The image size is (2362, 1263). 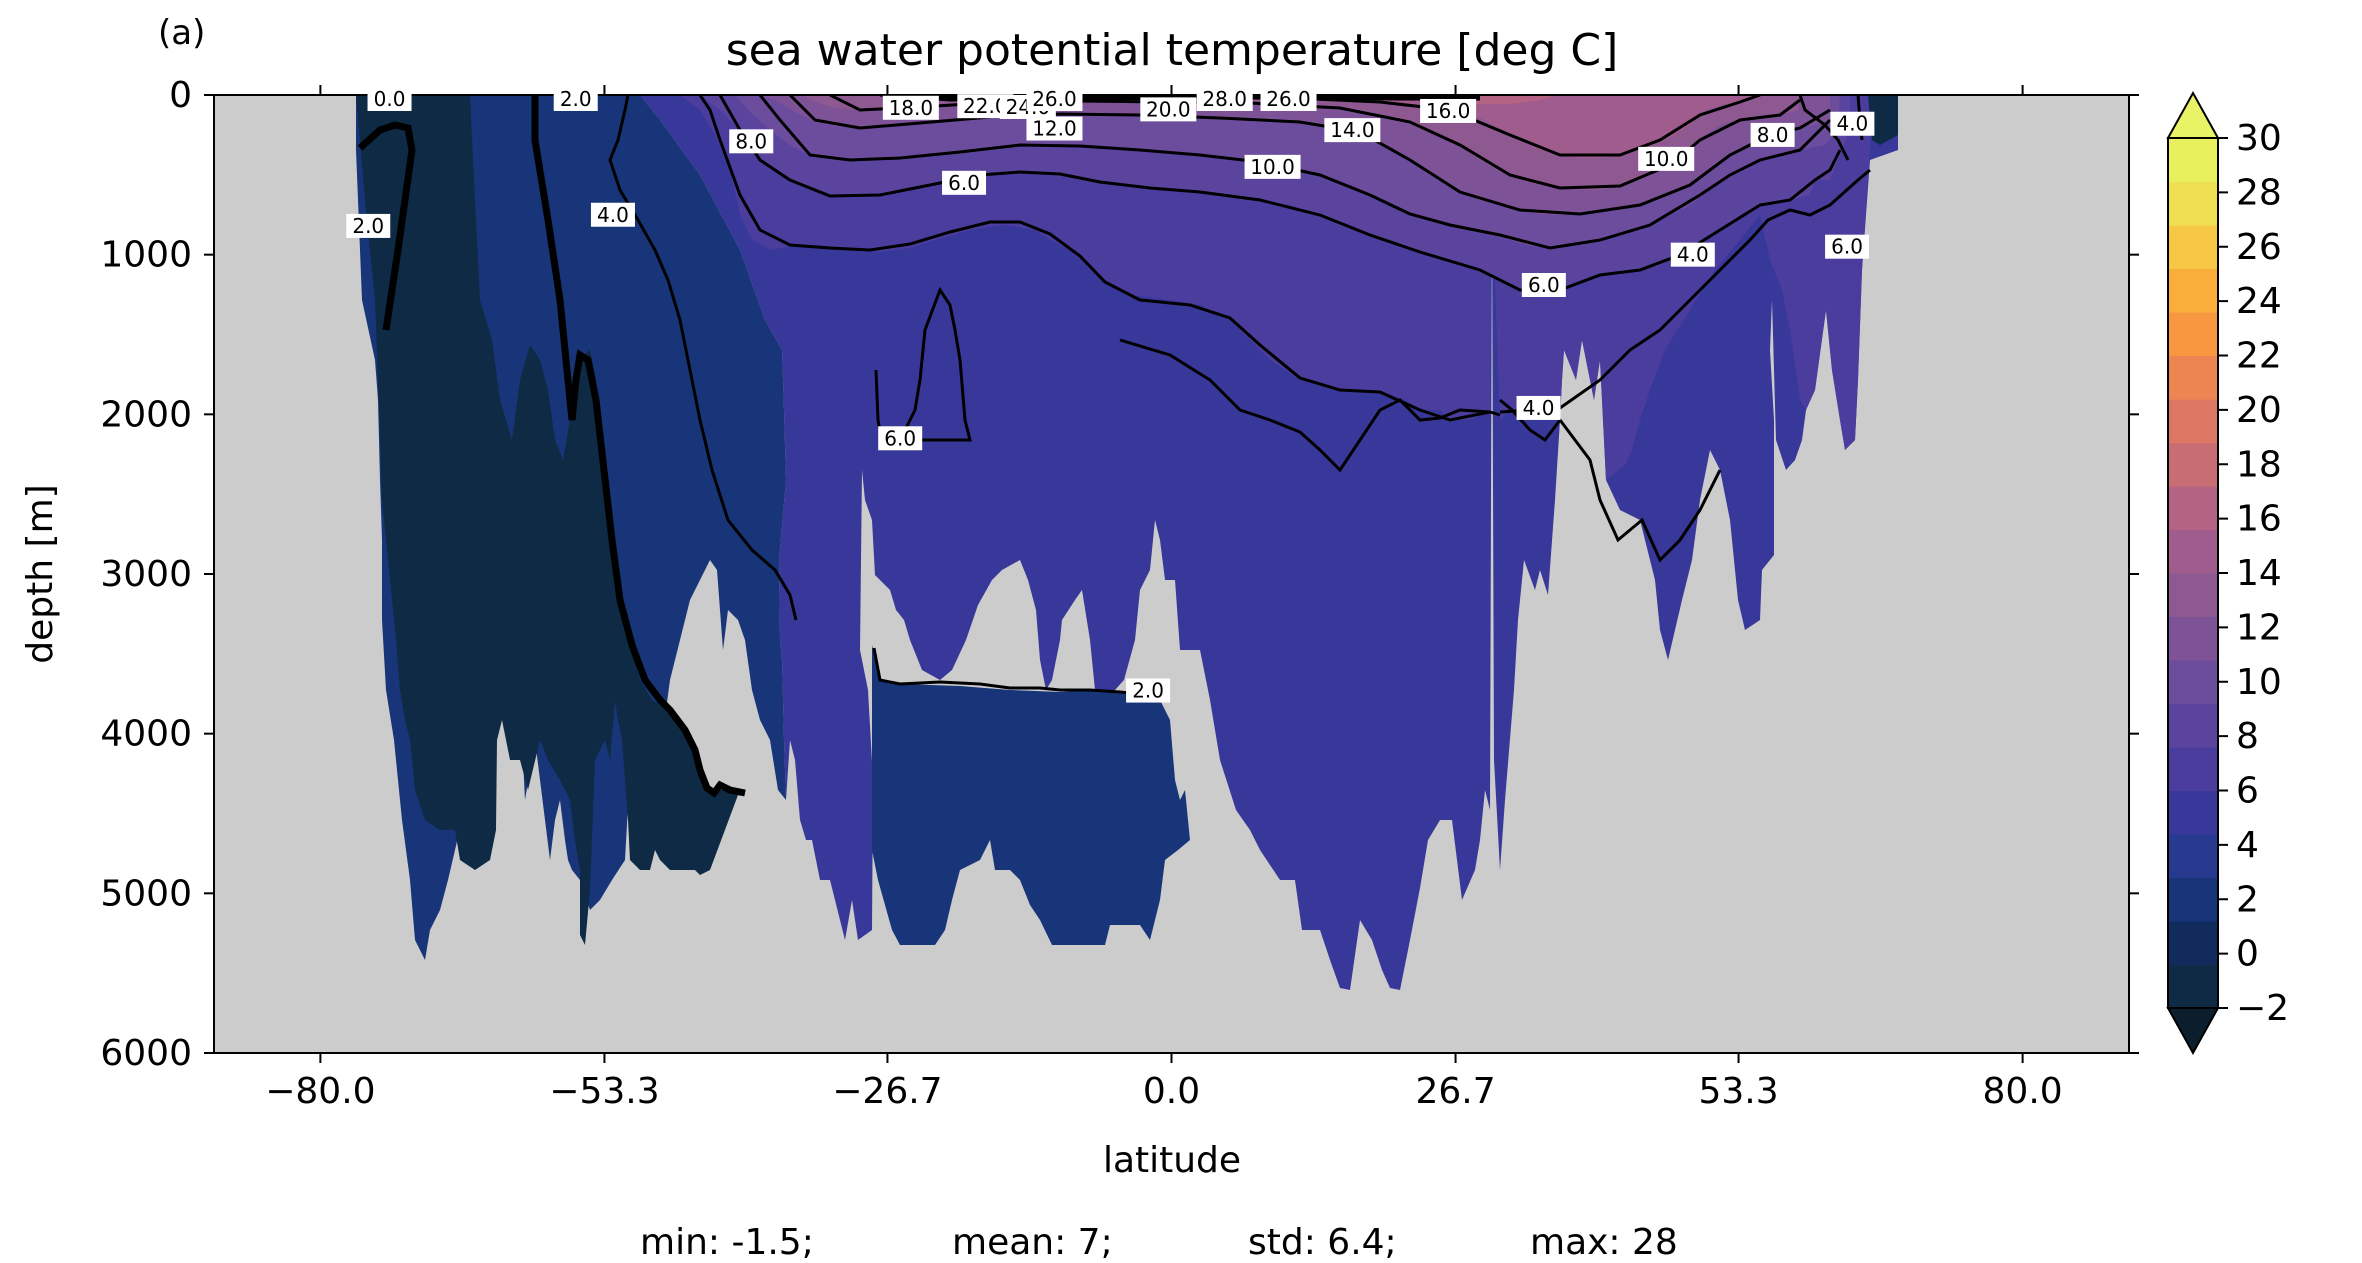 What do you see at coordinates (604, 1091) in the screenshot?
I see `x-tick-label: −53.3` at bounding box center [604, 1091].